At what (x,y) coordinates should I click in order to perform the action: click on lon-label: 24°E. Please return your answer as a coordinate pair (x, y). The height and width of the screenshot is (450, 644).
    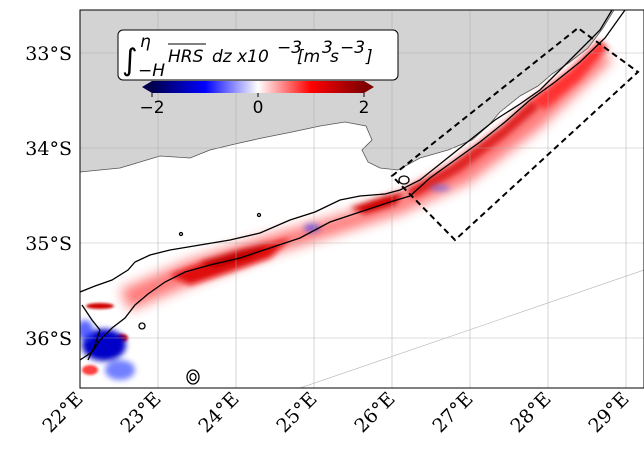
    Looking at the image, I should click on (218, 412).